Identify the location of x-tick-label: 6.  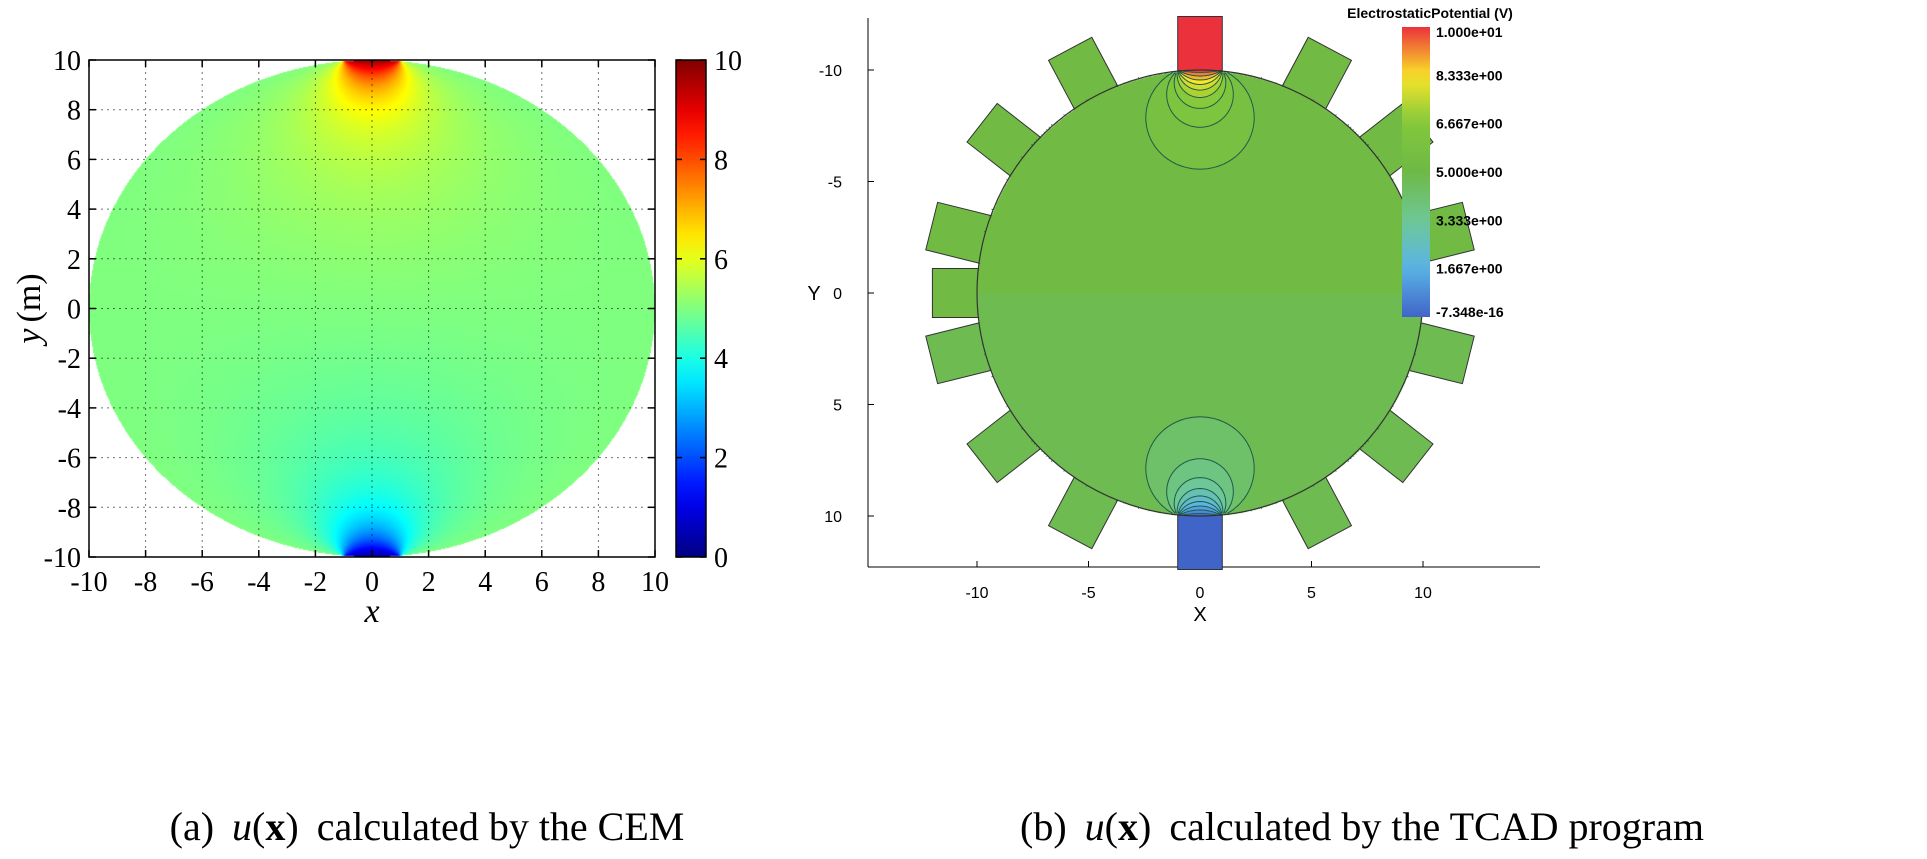
(542, 582).